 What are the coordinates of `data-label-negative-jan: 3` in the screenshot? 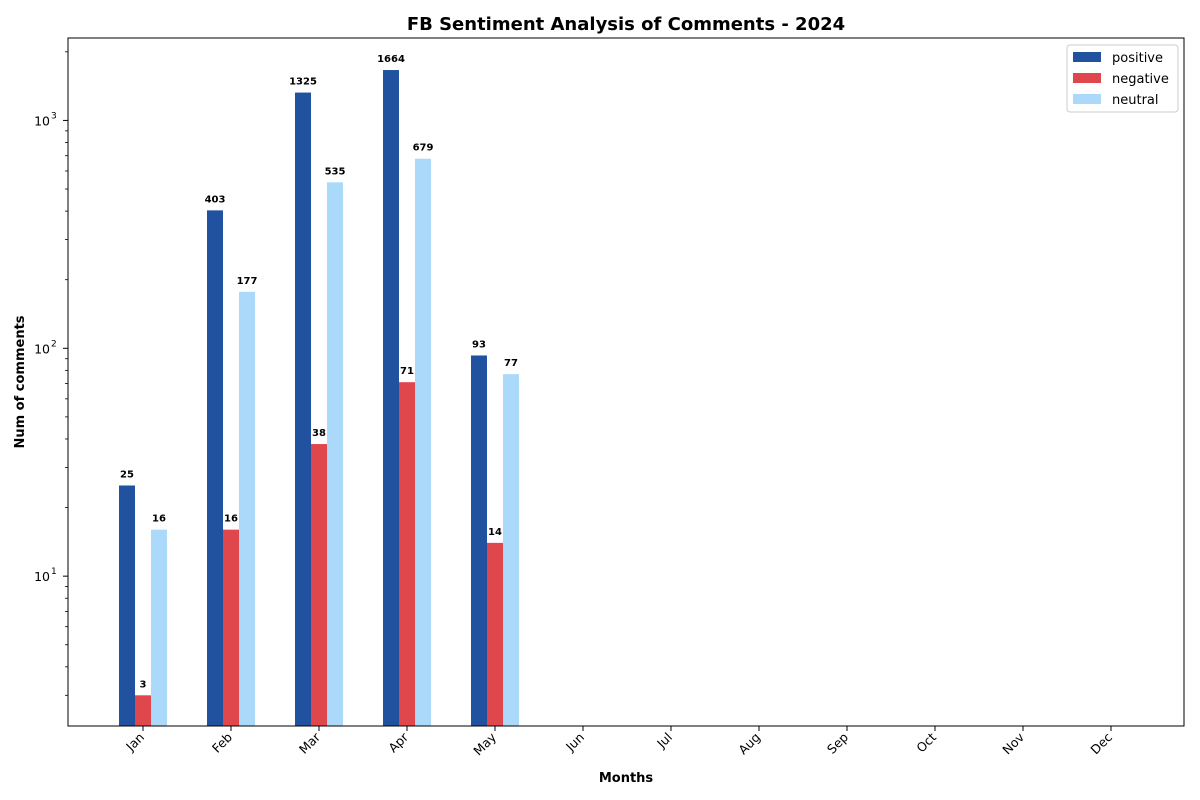 It's located at (143, 684).